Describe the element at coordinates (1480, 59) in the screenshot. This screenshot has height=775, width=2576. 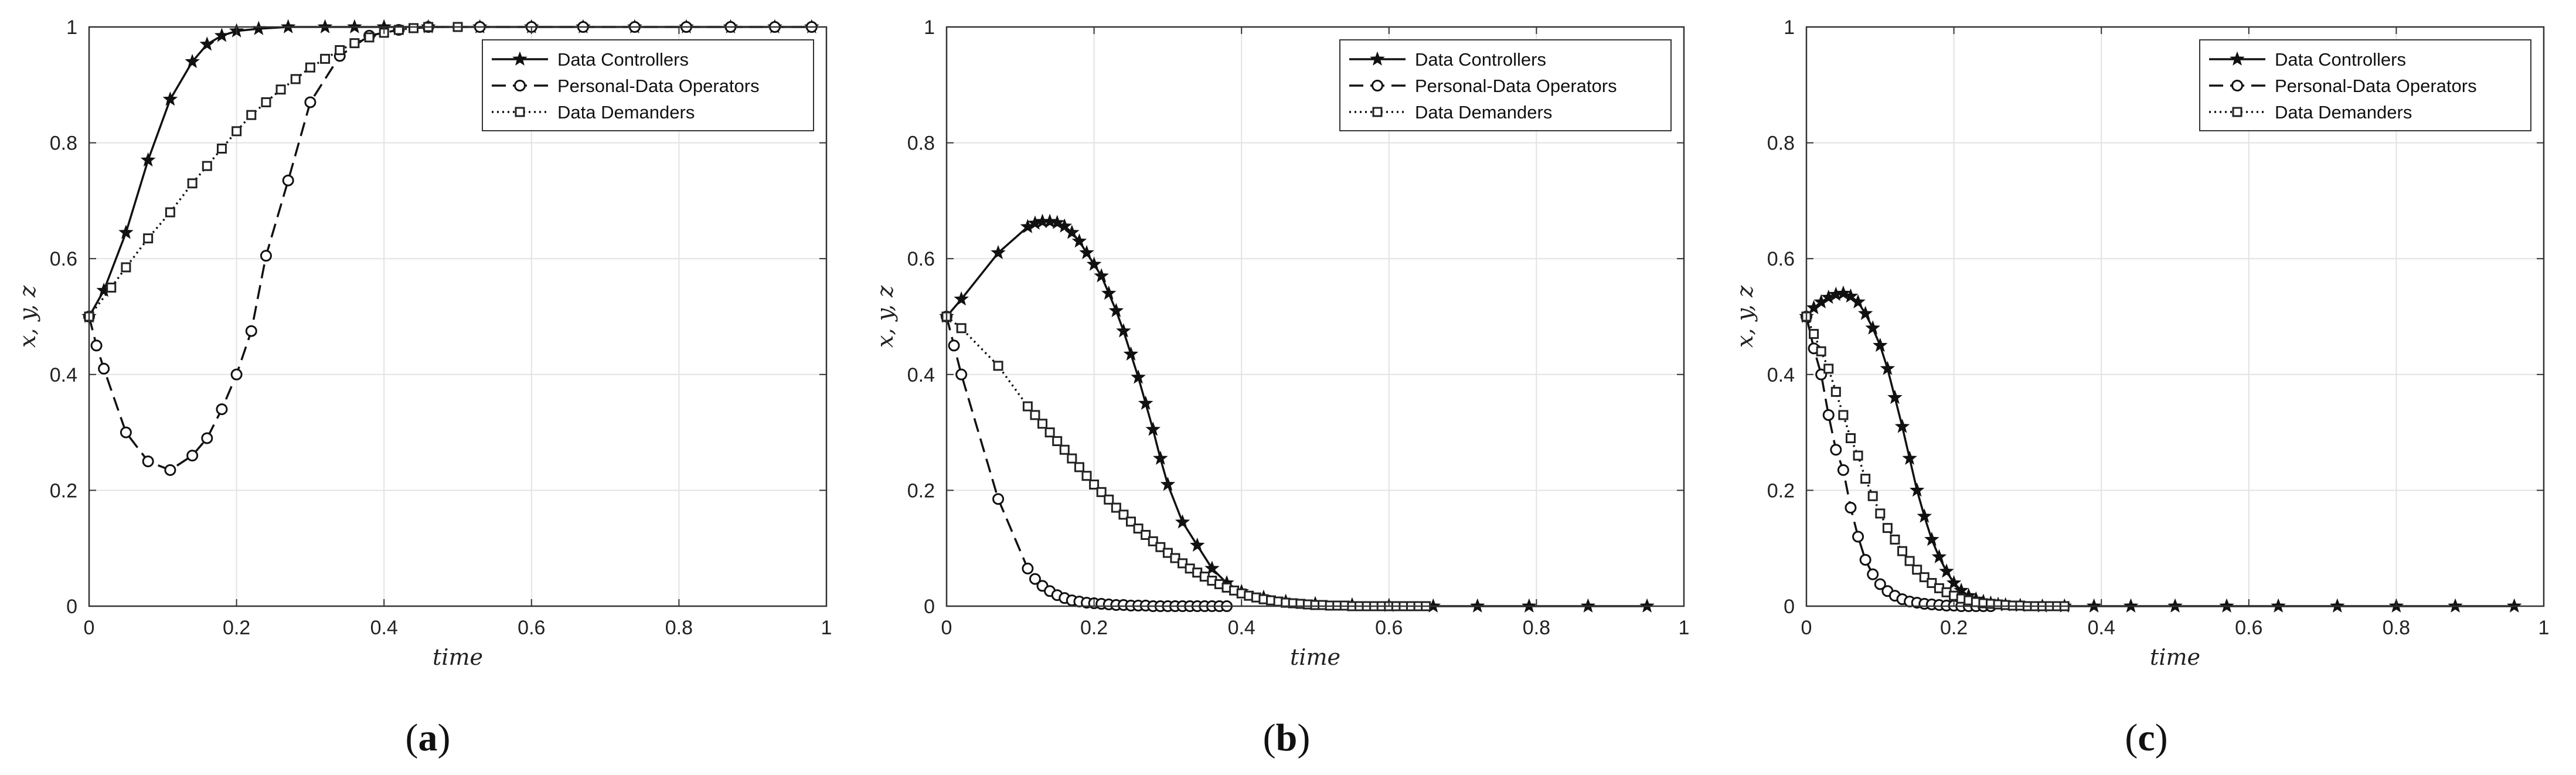
I see `legend-label: Data Controllers` at that location.